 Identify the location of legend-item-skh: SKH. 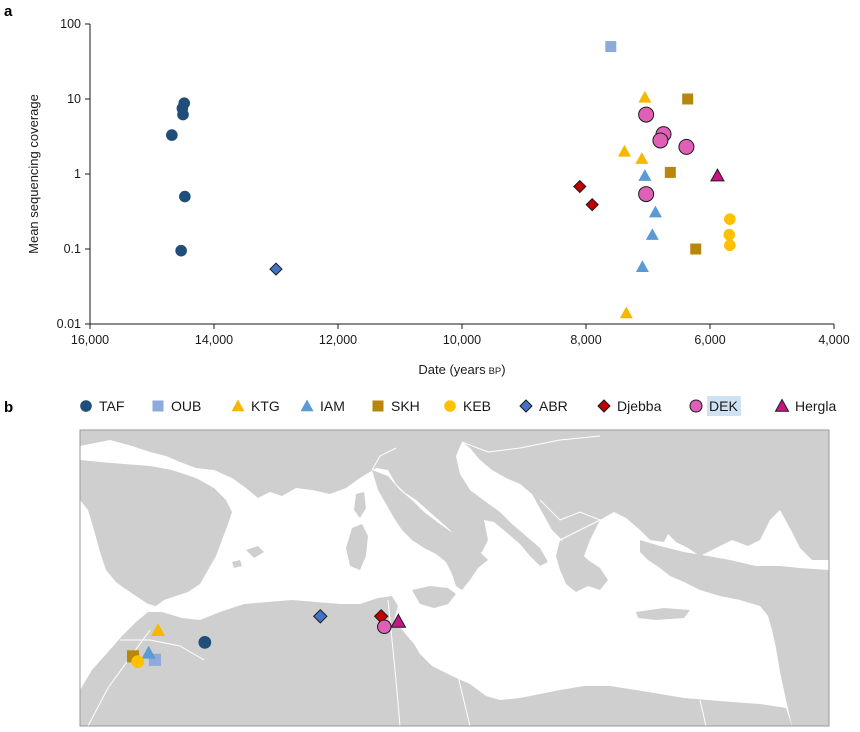
(396, 406).